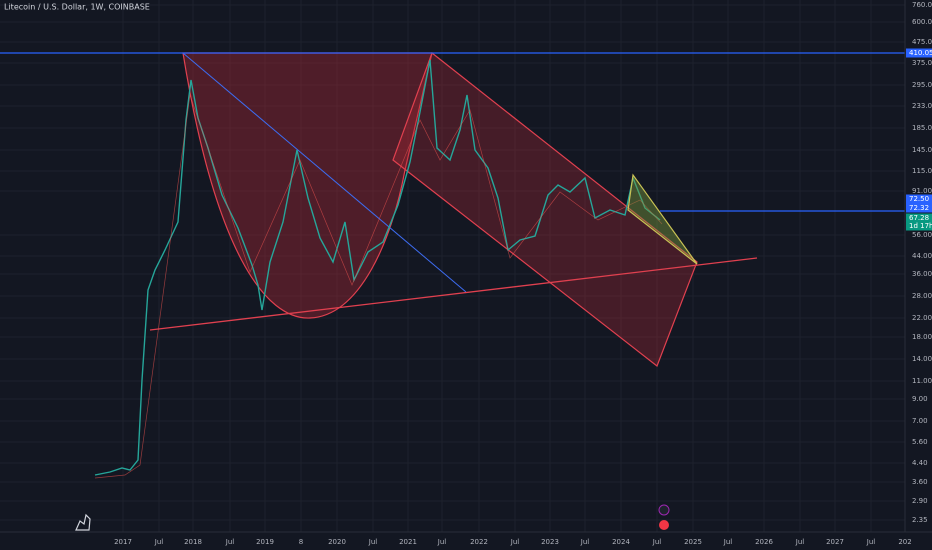  I want to click on price-tag-label: 1d 17h, so click(920, 226).